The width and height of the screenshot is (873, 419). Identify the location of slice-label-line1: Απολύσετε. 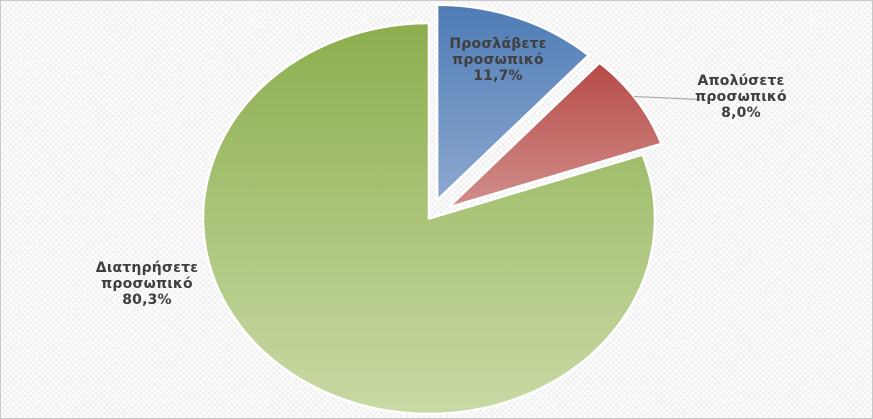
(741, 81).